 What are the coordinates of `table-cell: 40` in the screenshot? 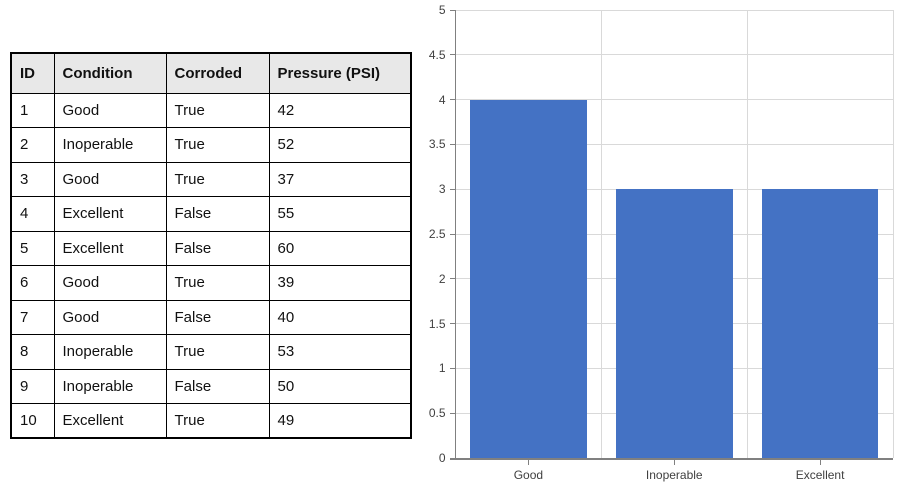 It's located at (340, 317).